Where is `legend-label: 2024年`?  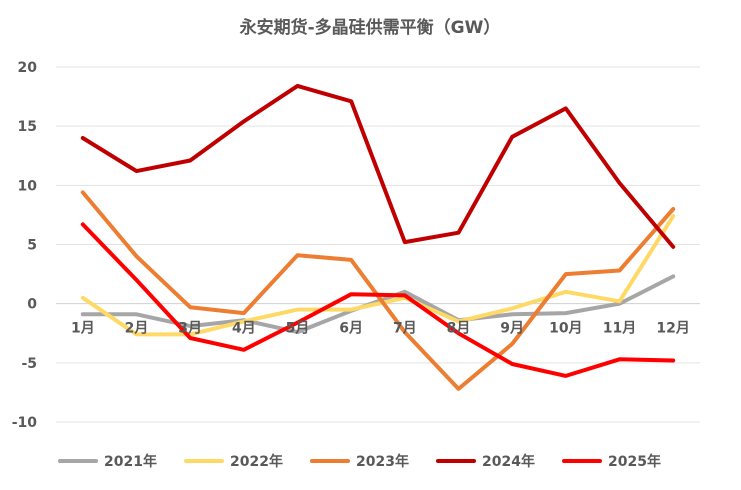 legend-label: 2024年 is located at coordinates (508, 461).